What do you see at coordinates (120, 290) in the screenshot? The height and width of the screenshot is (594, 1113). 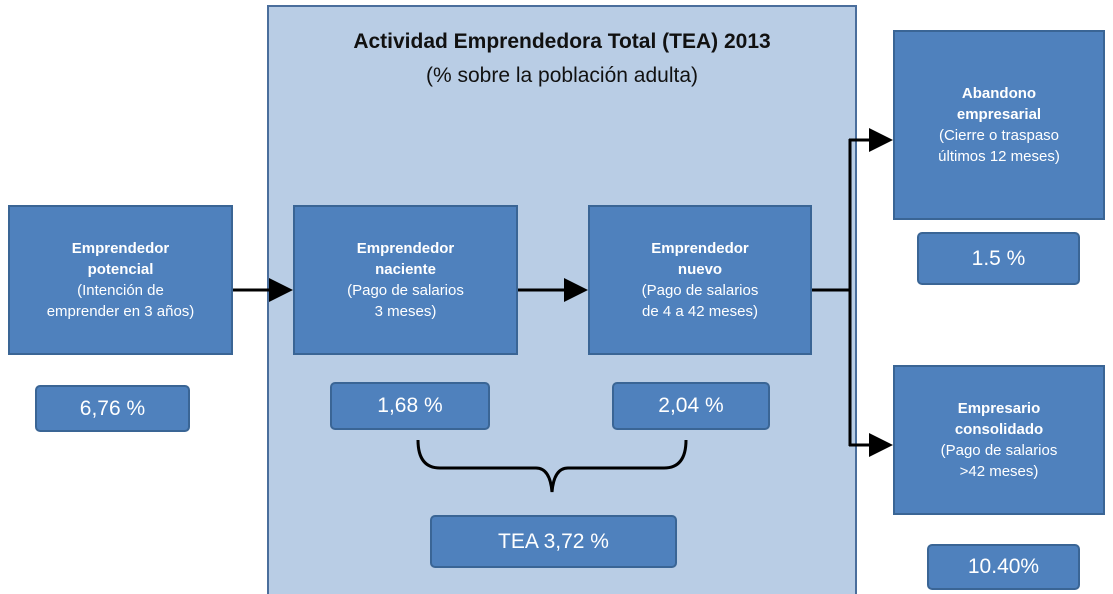 I see `node-note: (Intención de` at bounding box center [120, 290].